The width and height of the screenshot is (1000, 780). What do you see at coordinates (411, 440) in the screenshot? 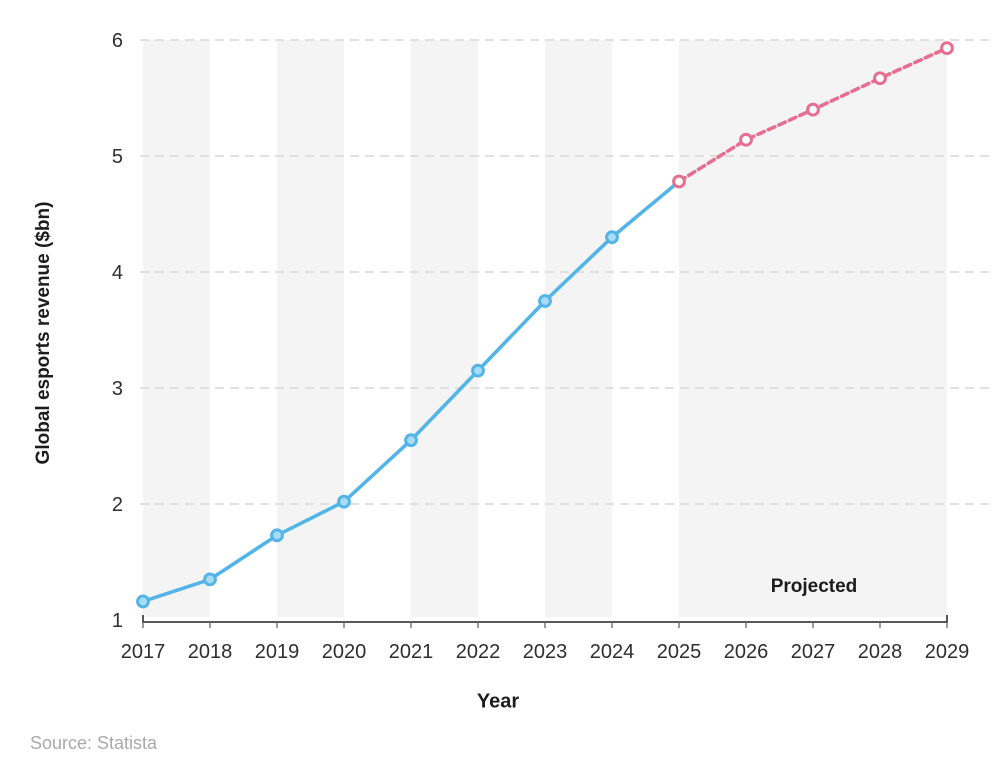
I see `data-point-actual-2021` at bounding box center [411, 440].